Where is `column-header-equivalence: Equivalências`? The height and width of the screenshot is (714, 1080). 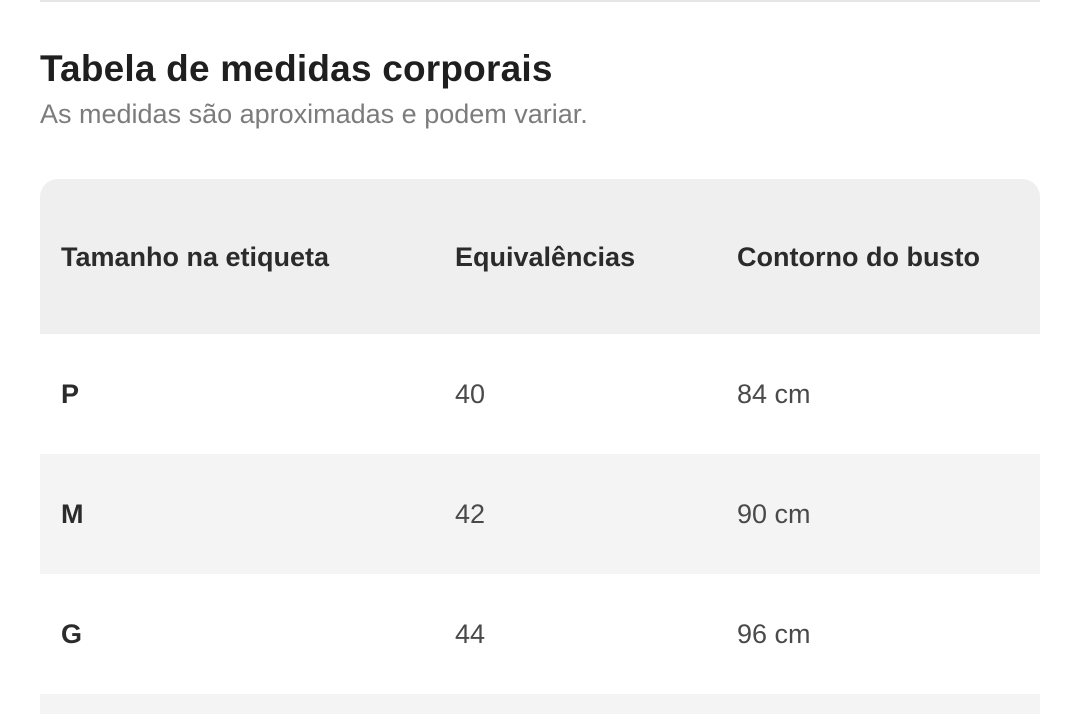 column-header-equivalence: Equivalências is located at coordinates (545, 256).